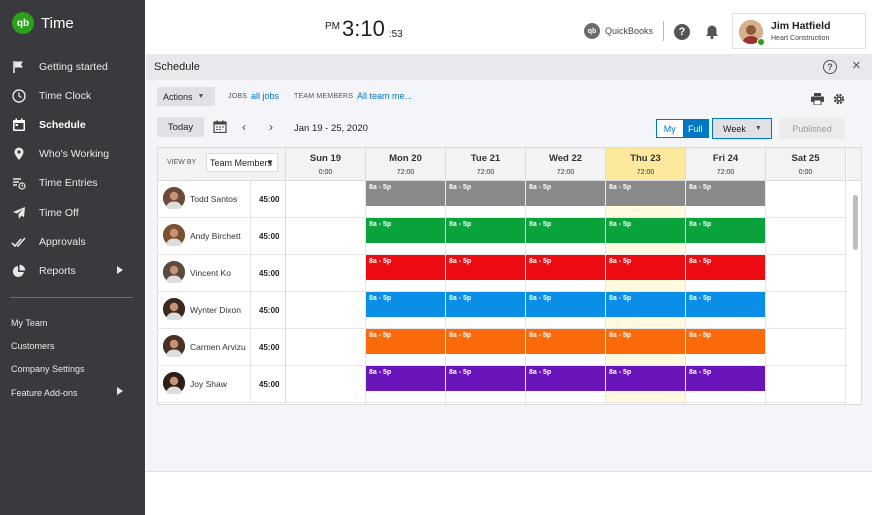  I want to click on nav-item-feature-add-ons: Feature Add-ons, so click(72, 392).